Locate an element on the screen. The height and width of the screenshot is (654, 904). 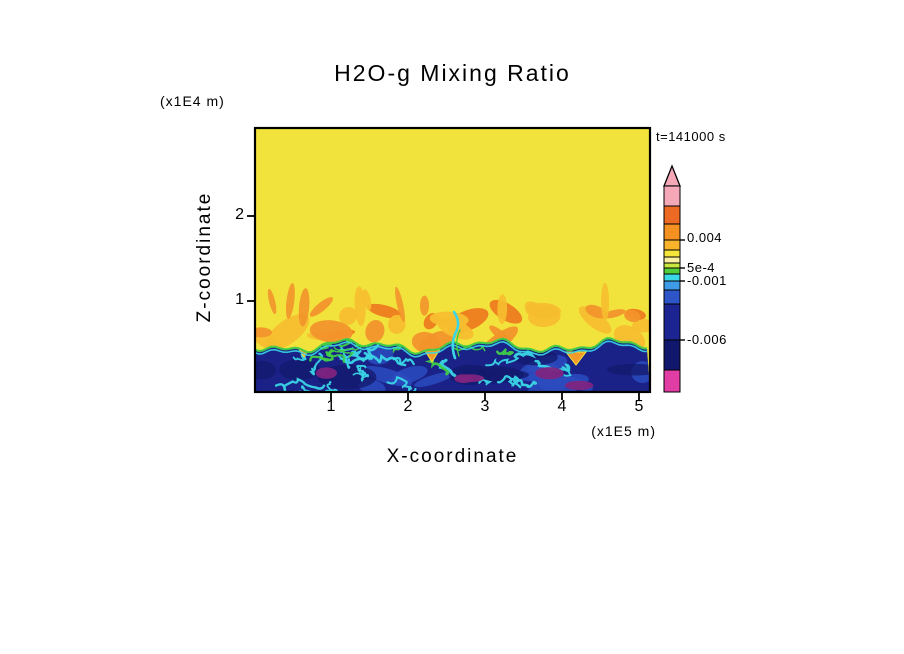
x-tick-label-3: 3 is located at coordinates (485, 406).